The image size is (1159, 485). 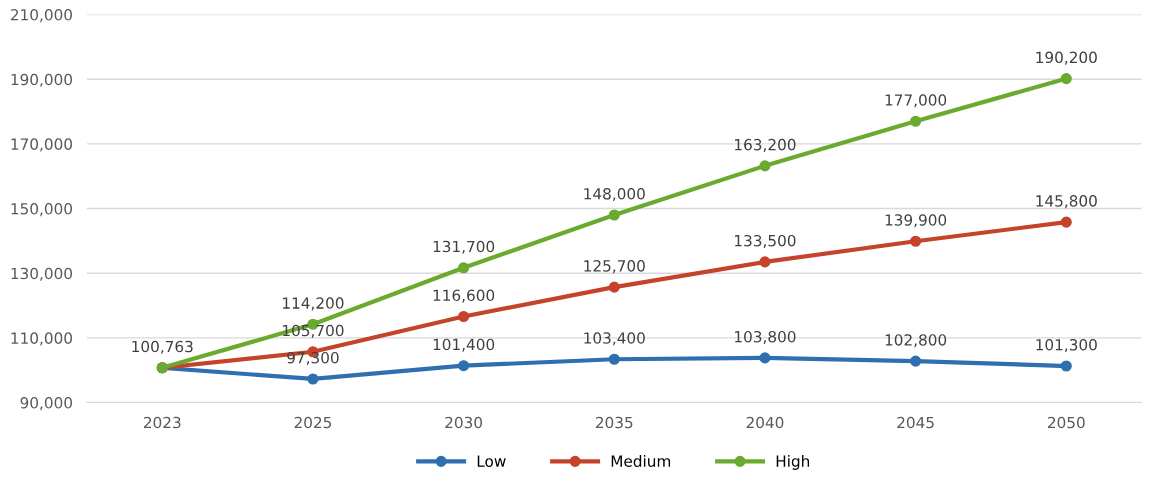 What do you see at coordinates (313, 358) in the screenshot?
I see `data-label: 97,300` at bounding box center [313, 358].